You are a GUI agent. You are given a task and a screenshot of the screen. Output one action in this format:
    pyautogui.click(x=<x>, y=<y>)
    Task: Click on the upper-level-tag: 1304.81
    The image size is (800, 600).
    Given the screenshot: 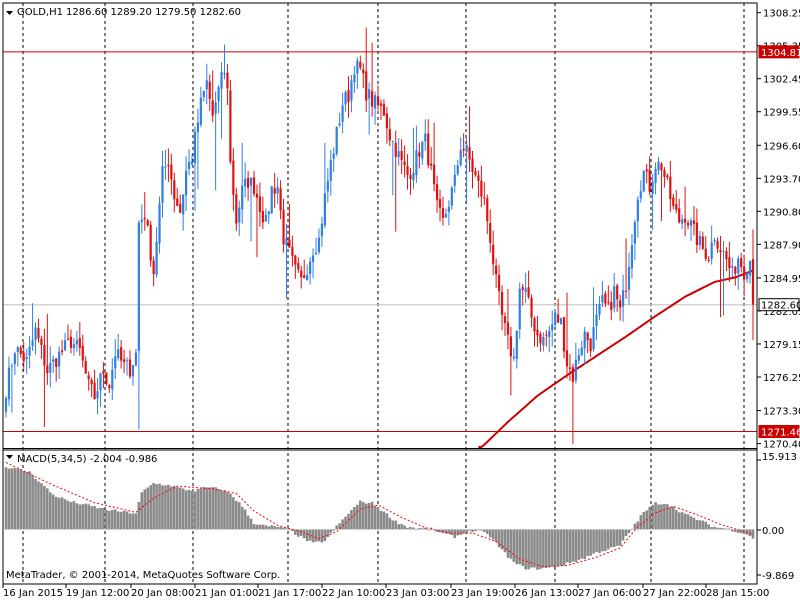 What is the action you would take?
    pyautogui.click(x=780, y=53)
    